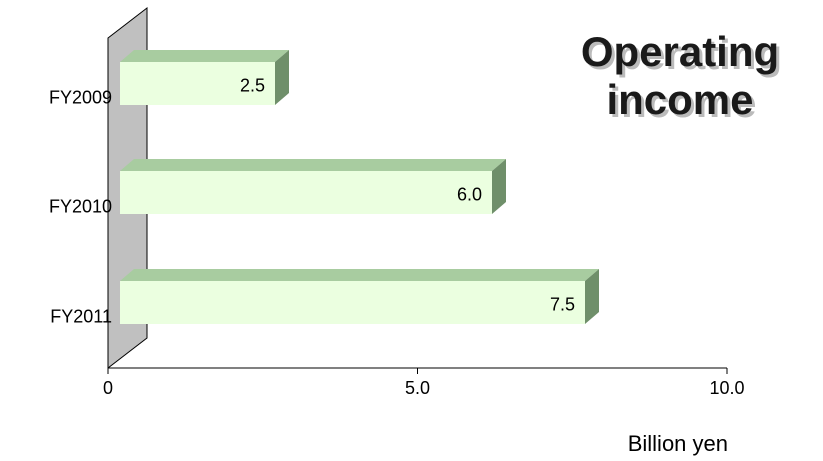 The image size is (823, 461). Describe the element at coordinates (108, 388) in the screenshot. I see `x-tick-label: 0` at that location.